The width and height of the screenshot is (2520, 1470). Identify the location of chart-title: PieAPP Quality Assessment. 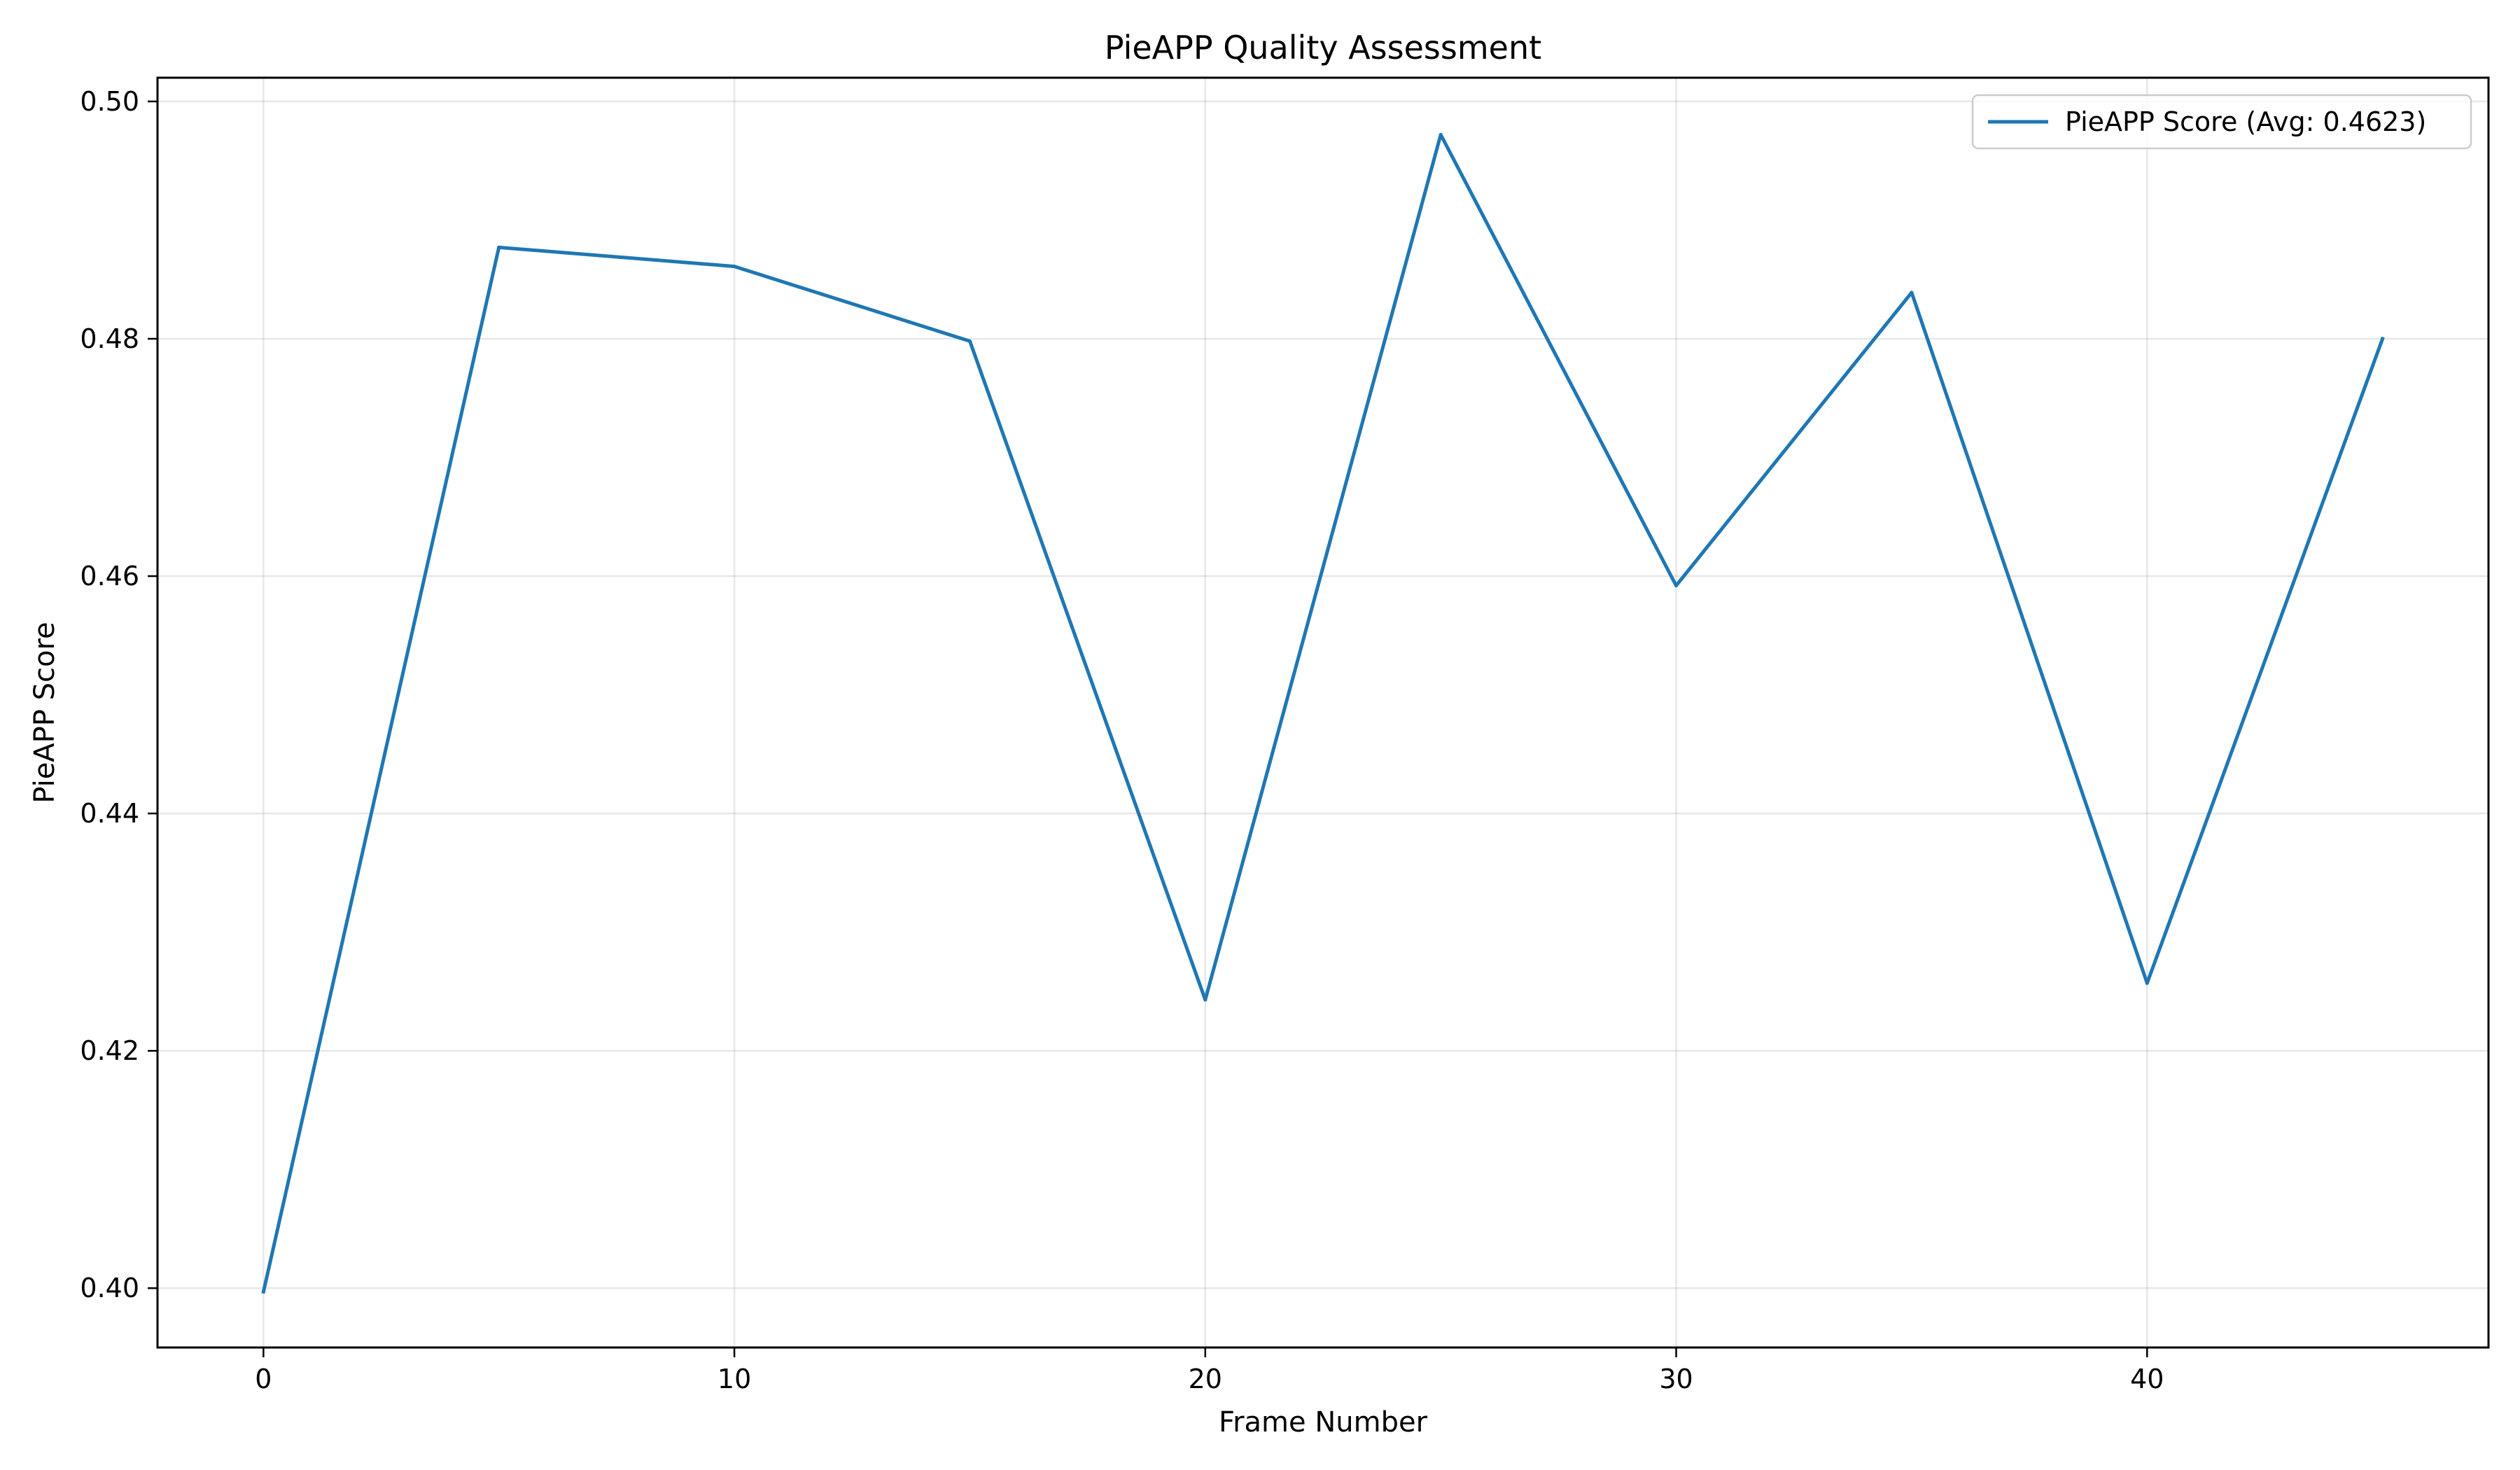
(1323, 47).